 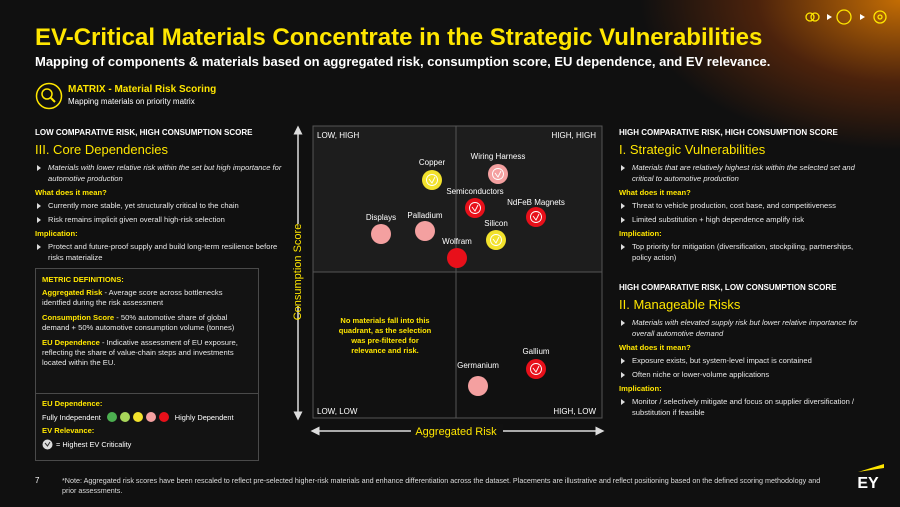 I want to click on quadrant-label: HIGH, HIGH, so click(x=574, y=135).